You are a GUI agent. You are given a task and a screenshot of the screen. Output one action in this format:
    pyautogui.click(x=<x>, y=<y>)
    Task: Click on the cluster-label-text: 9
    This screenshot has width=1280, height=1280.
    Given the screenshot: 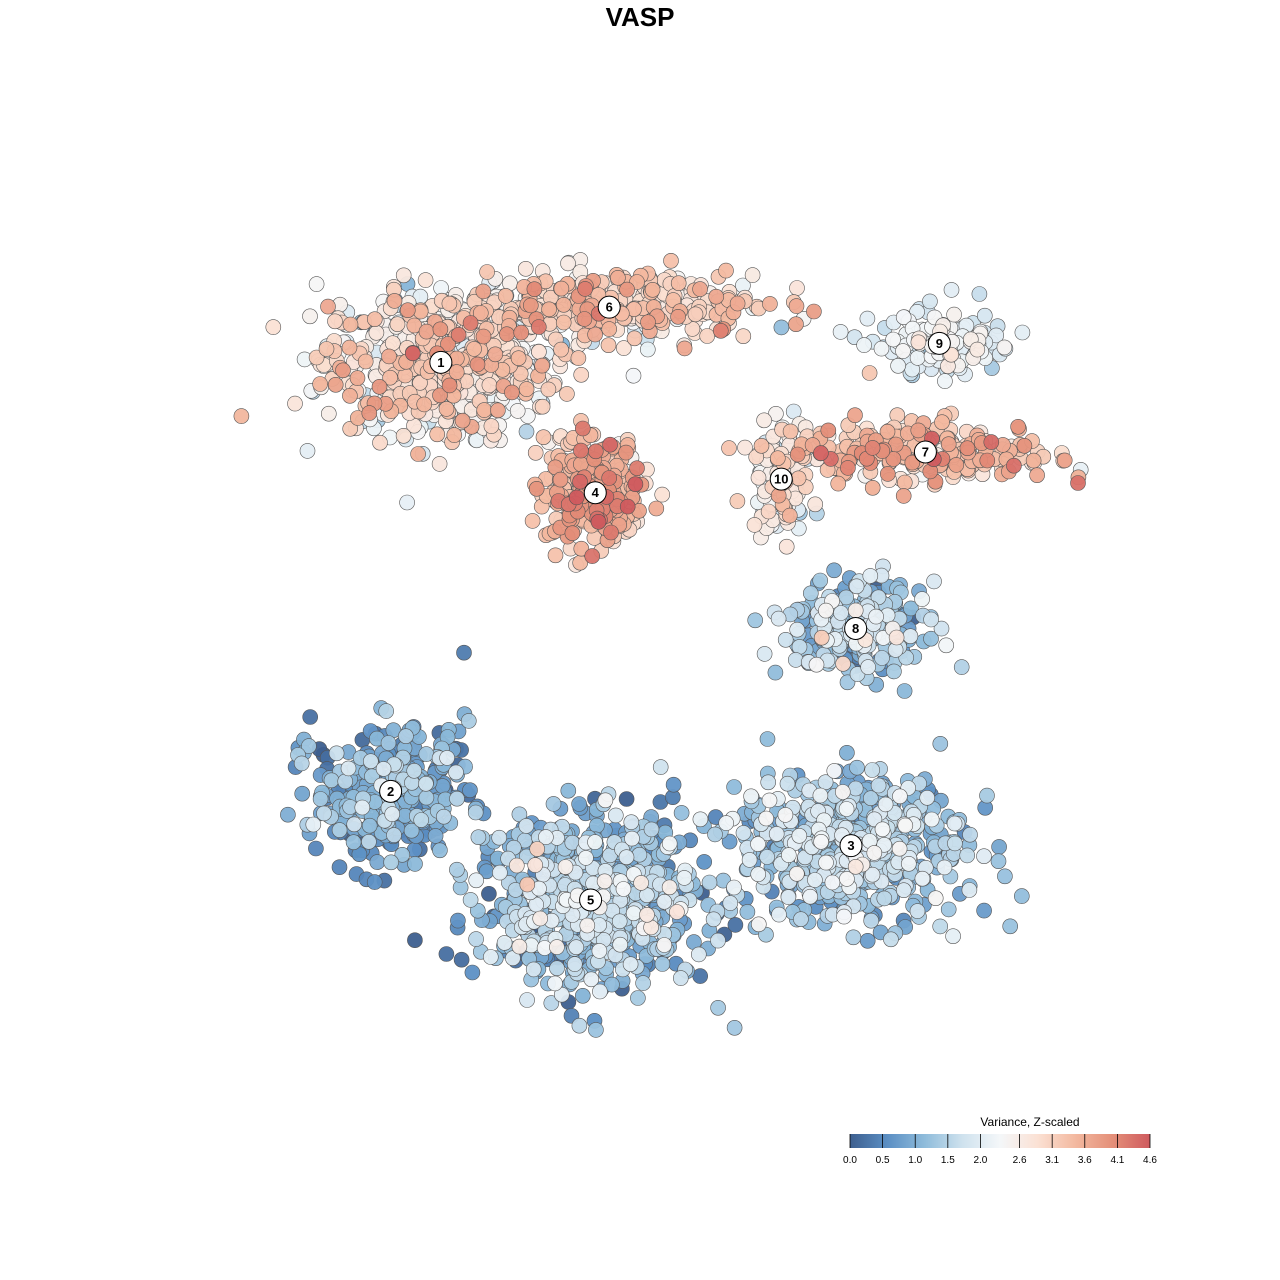 What is the action you would take?
    pyautogui.click(x=939, y=343)
    